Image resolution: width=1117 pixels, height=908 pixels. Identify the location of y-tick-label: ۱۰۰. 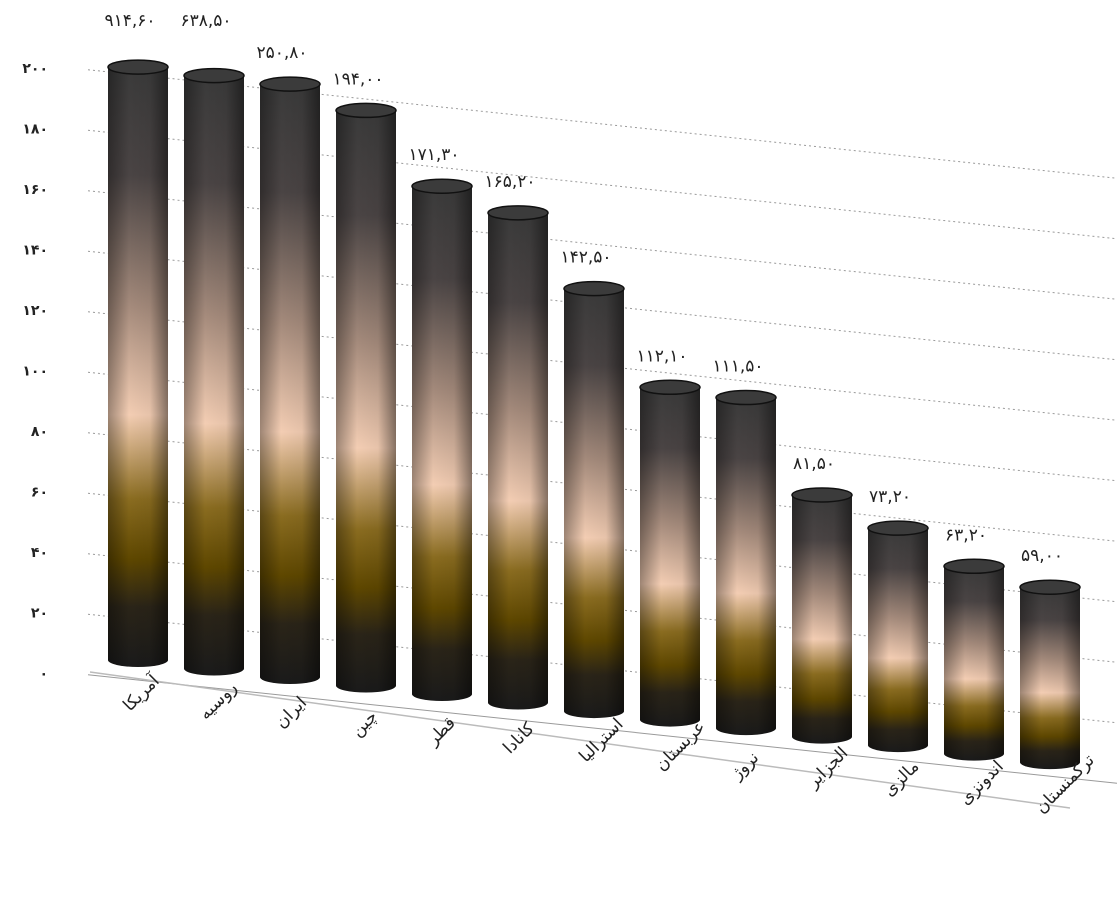
(35, 372).